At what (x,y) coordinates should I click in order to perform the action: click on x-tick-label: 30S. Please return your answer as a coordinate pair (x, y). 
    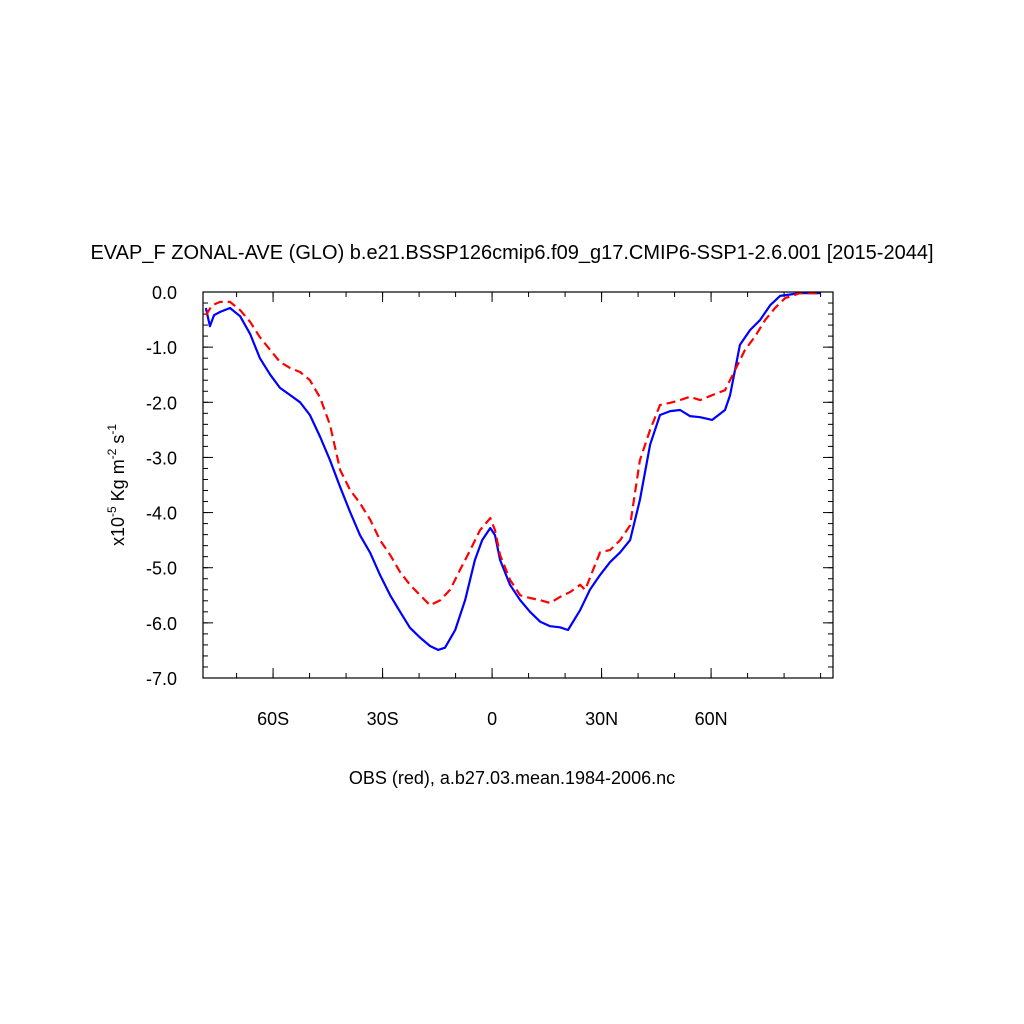
    Looking at the image, I should click on (383, 719).